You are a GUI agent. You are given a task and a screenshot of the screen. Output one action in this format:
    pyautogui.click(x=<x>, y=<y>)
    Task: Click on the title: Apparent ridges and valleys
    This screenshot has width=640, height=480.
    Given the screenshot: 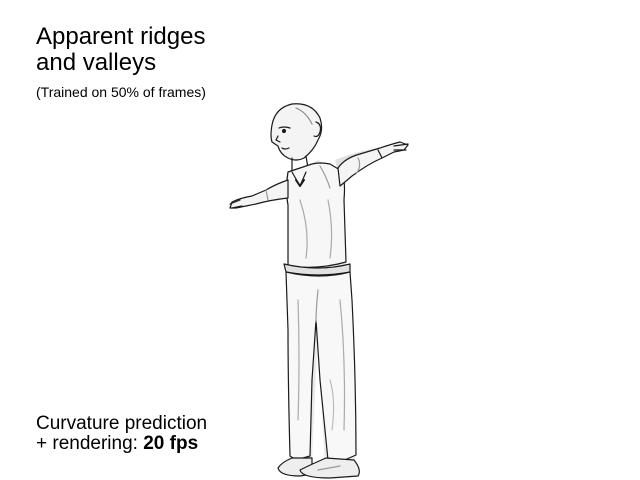 What is the action you would take?
    pyautogui.click(x=186, y=50)
    